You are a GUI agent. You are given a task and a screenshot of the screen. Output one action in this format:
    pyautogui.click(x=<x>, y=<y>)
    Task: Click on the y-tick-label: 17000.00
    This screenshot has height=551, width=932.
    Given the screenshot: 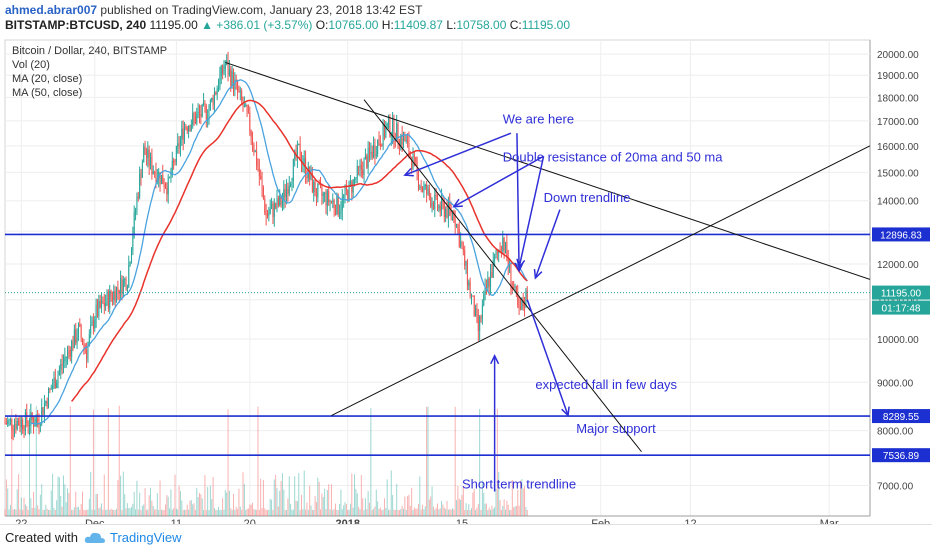 What is the action you would take?
    pyautogui.click(x=898, y=122)
    